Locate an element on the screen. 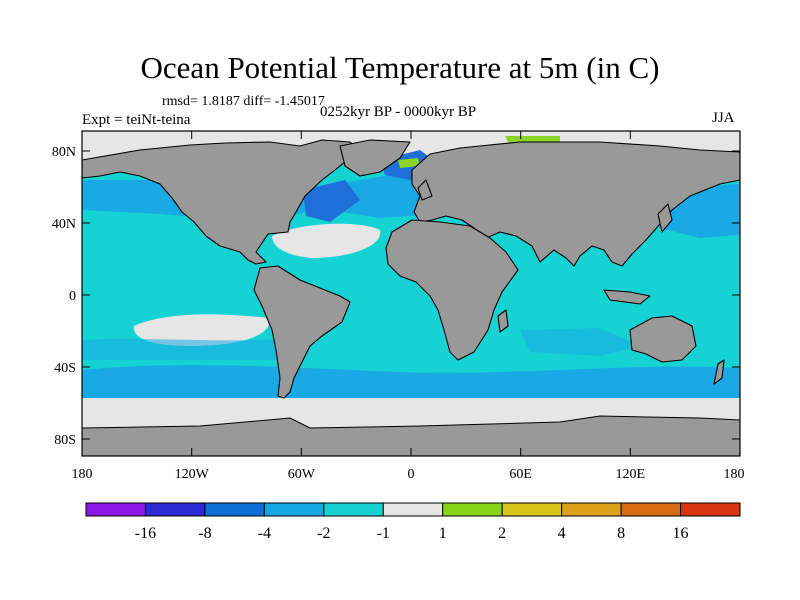 This screenshot has height=600, width=800. greenland-land is located at coordinates (375, 158).